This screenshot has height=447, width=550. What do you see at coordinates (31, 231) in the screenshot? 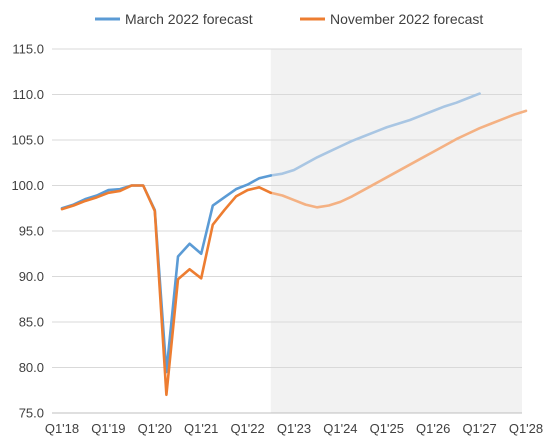
I see `y-tick-label: 95.0` at bounding box center [31, 231].